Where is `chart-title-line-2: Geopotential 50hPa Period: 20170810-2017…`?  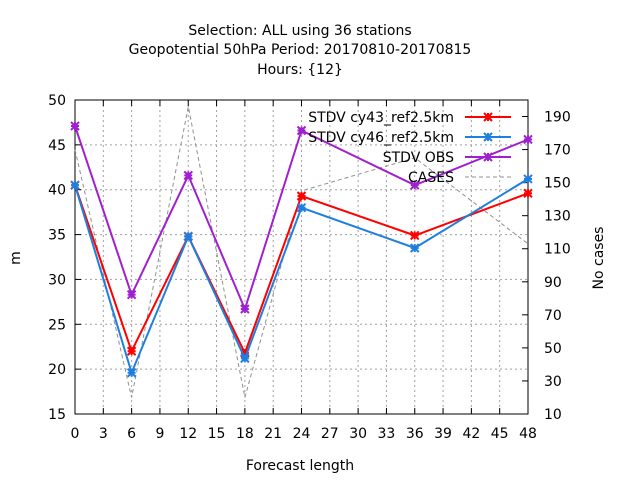 chart-title-line-2: Geopotential 50hPa Period: 20170810-2017… is located at coordinates (300, 50).